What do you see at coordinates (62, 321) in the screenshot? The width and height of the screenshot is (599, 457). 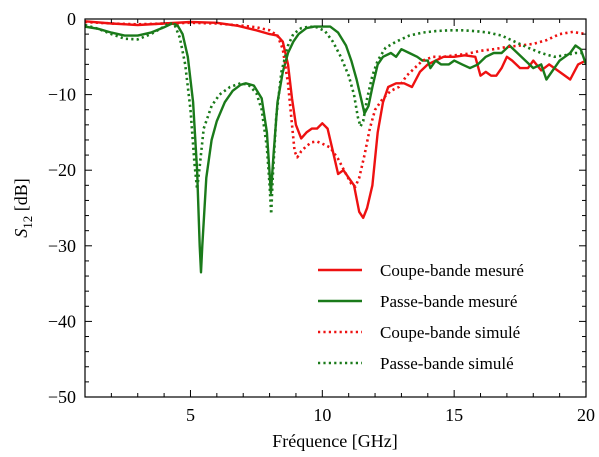 I see `y-tick-label: −40` at bounding box center [62, 321].